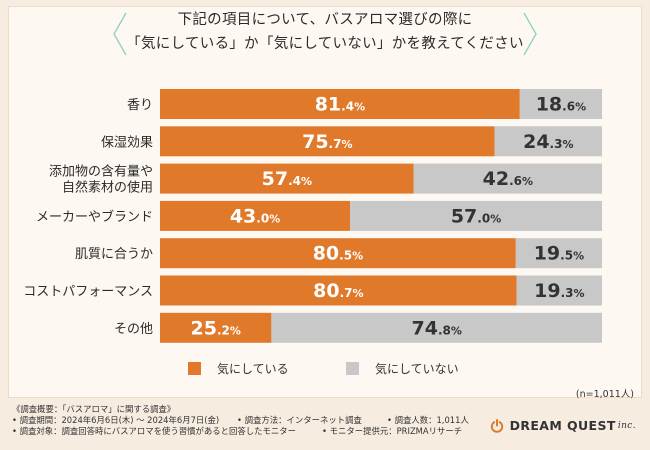  I want to click on legend-swatch-care, so click(194, 368).